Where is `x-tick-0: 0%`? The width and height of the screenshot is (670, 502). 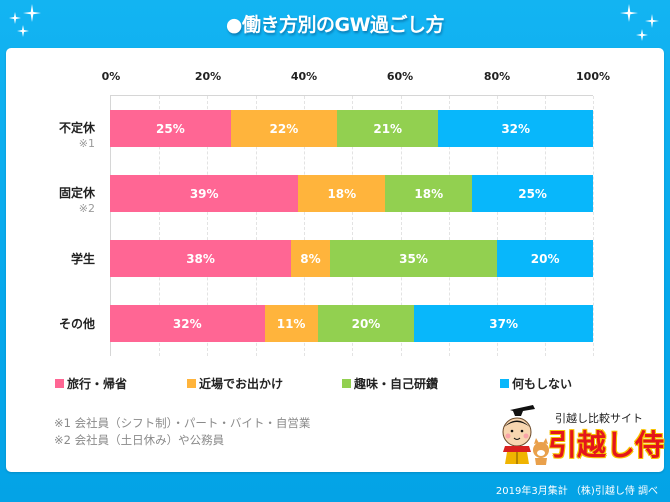 x-tick-0: 0% is located at coordinates (111, 76).